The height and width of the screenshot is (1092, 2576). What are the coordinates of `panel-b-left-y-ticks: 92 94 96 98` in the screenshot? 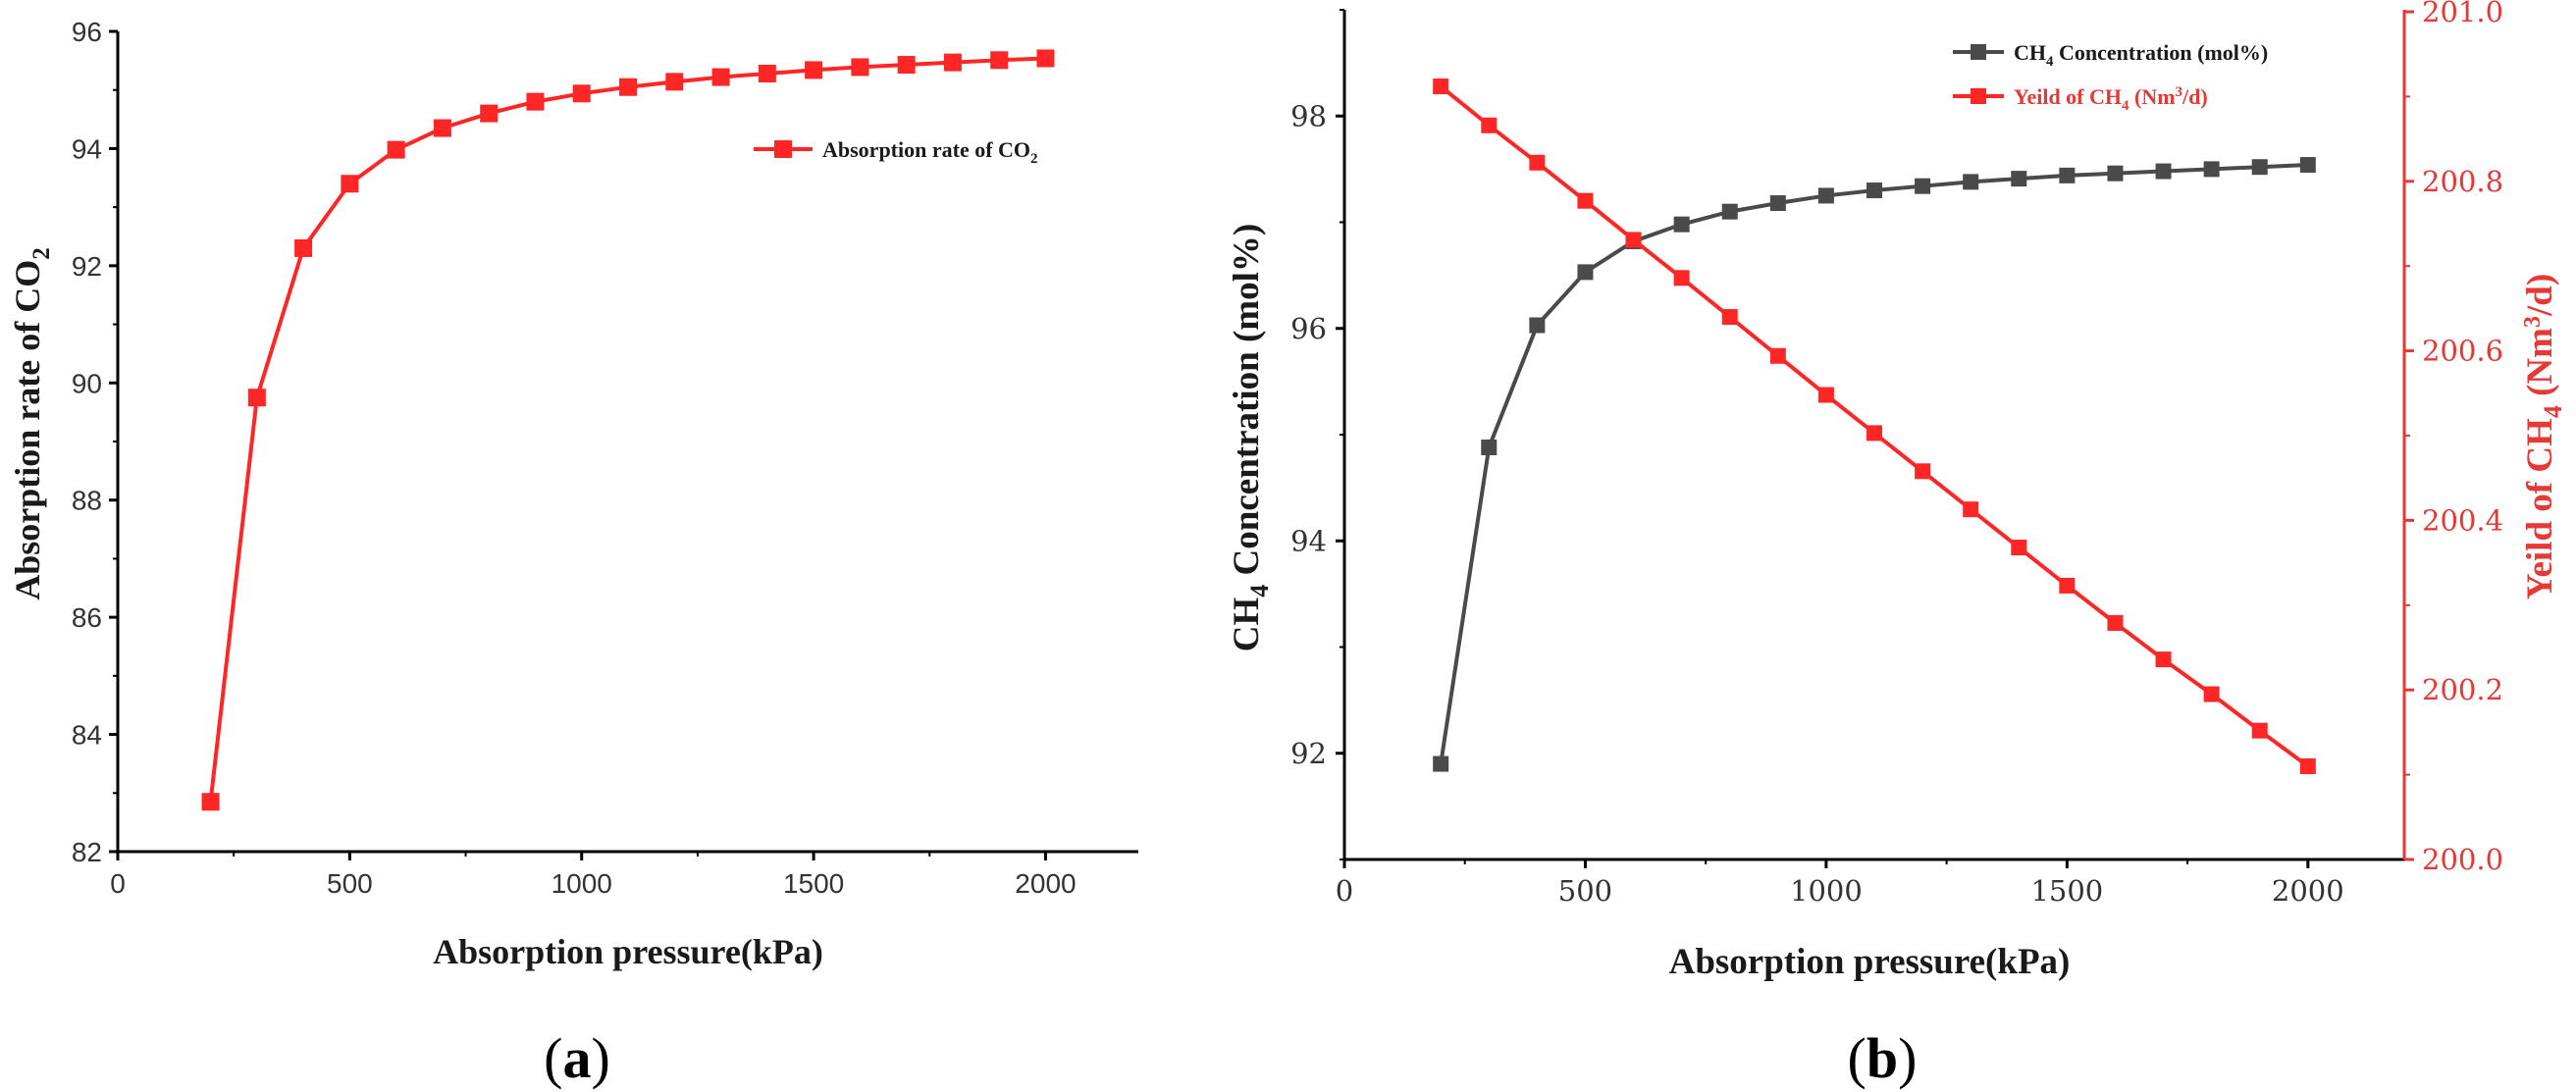 It's located at (1317, 434).